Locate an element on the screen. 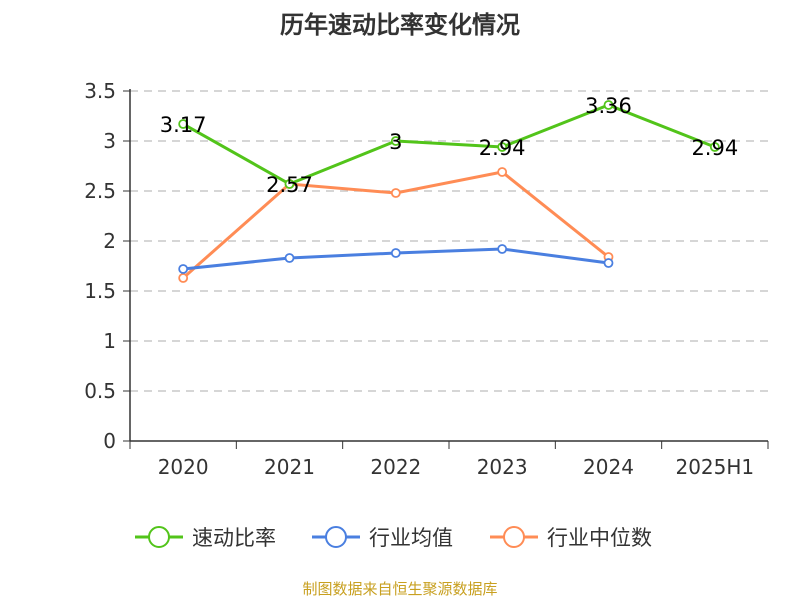 The image size is (800, 600). legend-label: 行业均值 is located at coordinates (411, 538).